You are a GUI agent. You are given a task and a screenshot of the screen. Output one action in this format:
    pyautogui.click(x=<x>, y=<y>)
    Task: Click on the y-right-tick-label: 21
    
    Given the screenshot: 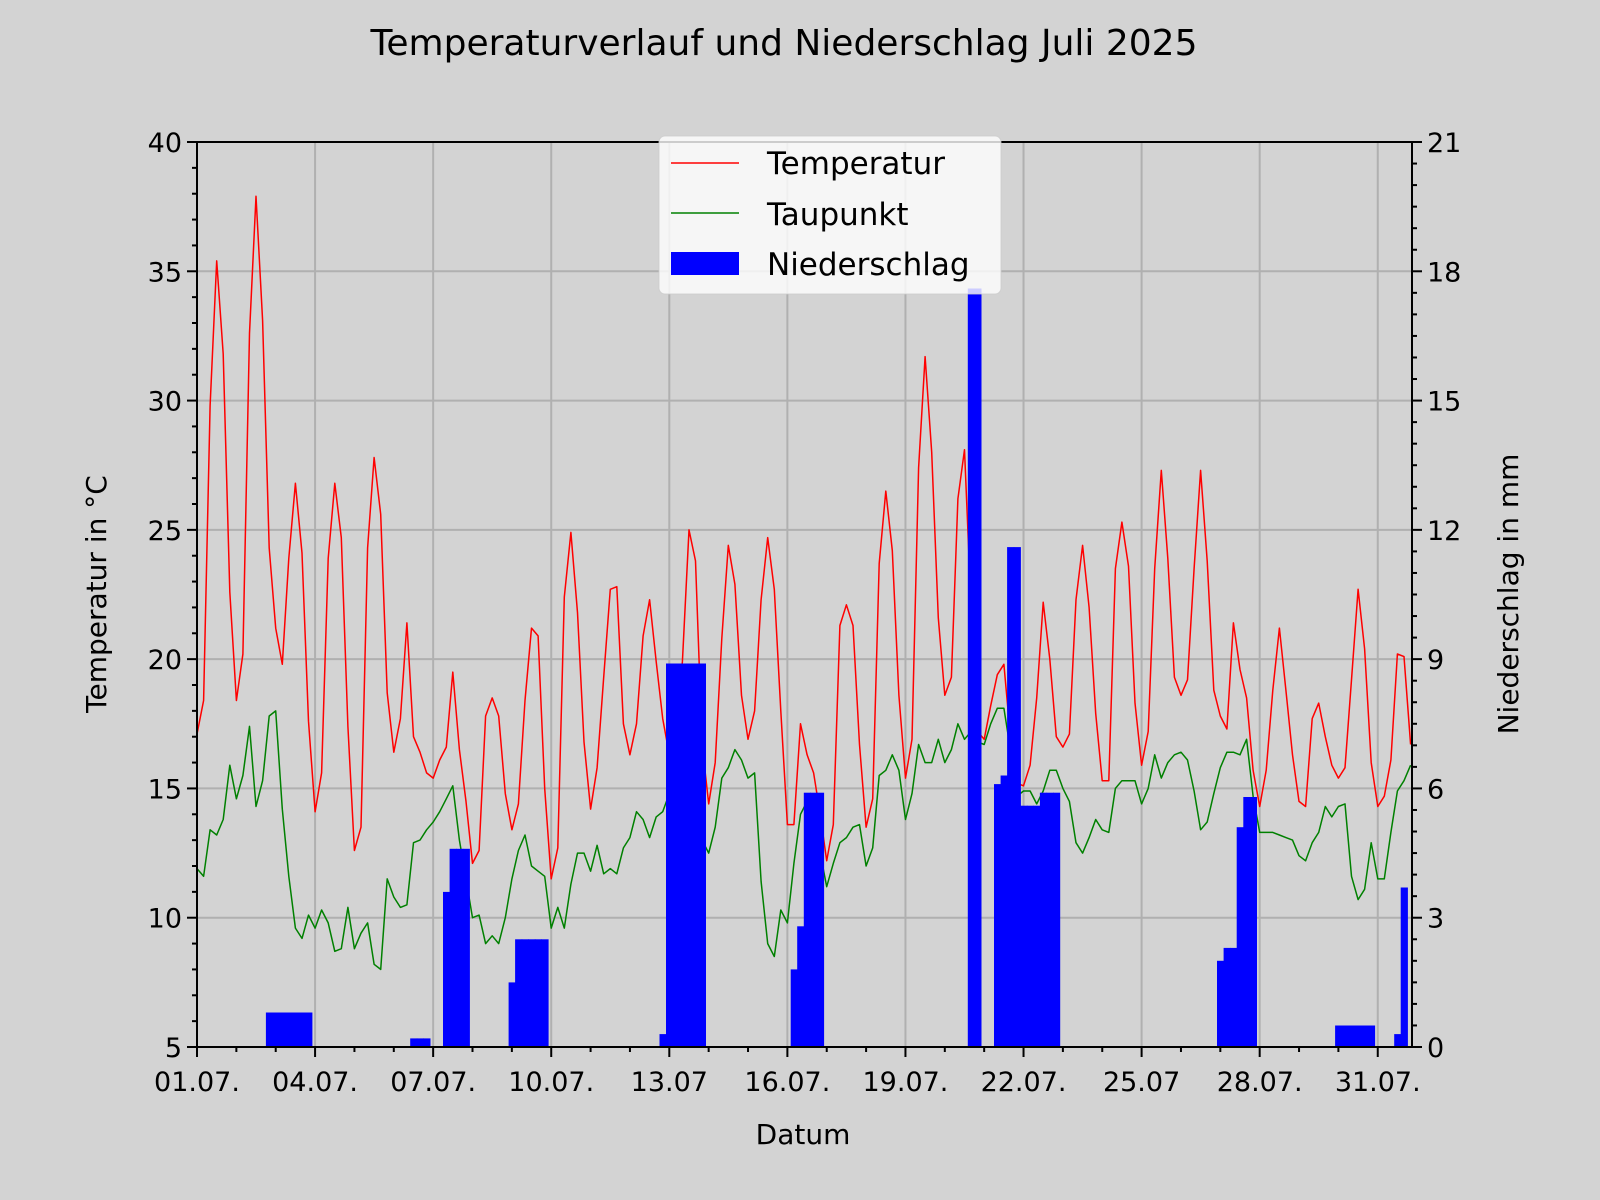 What is the action you would take?
    pyautogui.click(x=1444, y=143)
    